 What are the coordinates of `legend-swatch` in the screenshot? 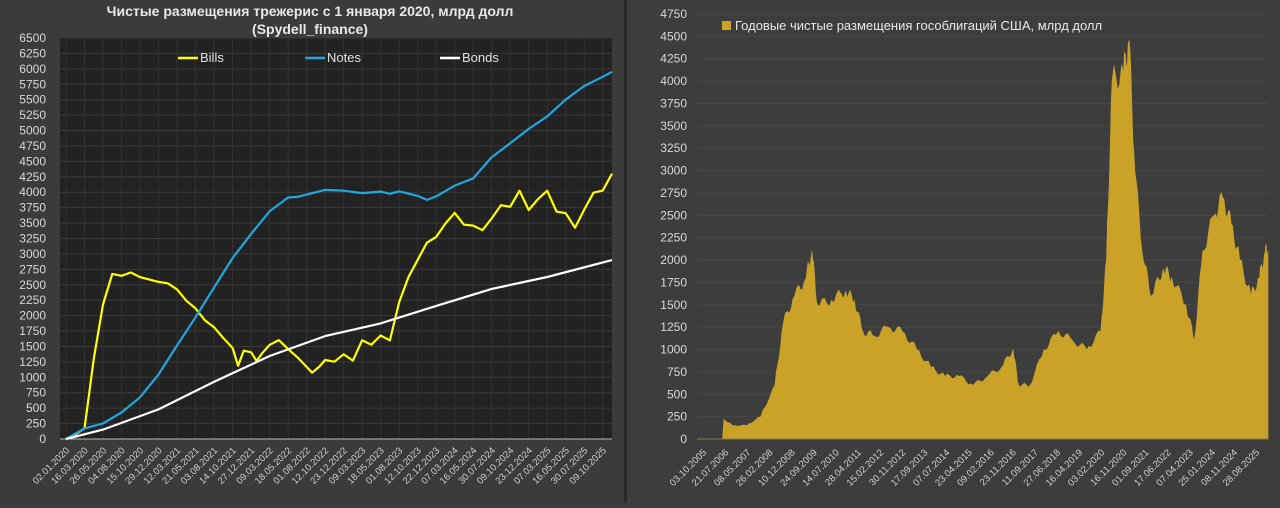 It's located at (726, 25).